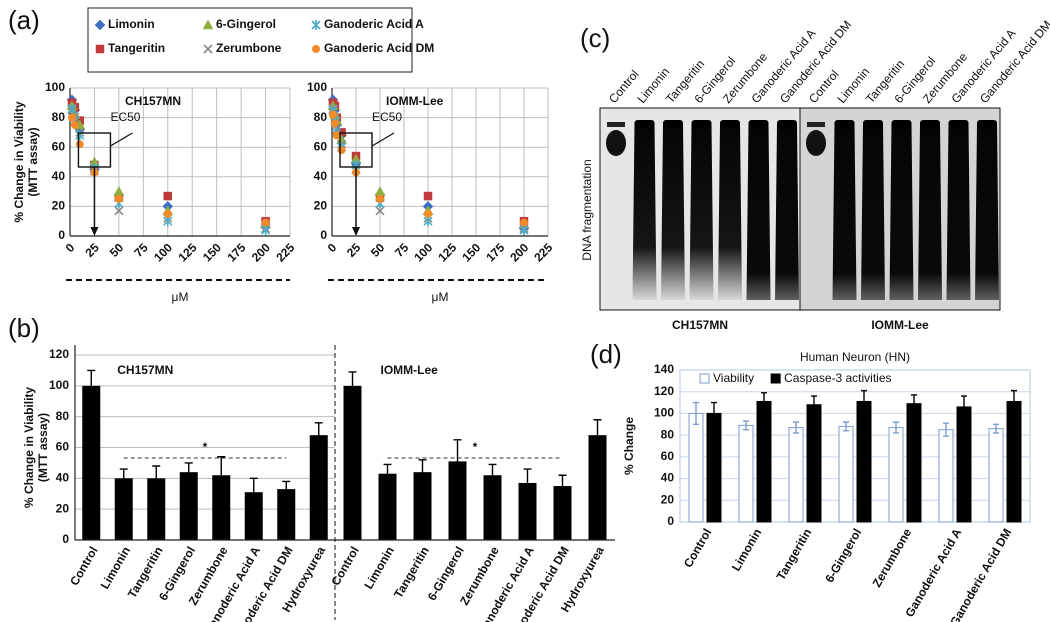  What do you see at coordinates (145, 370) in the screenshot?
I see `chart-title: CH157MN` at bounding box center [145, 370].